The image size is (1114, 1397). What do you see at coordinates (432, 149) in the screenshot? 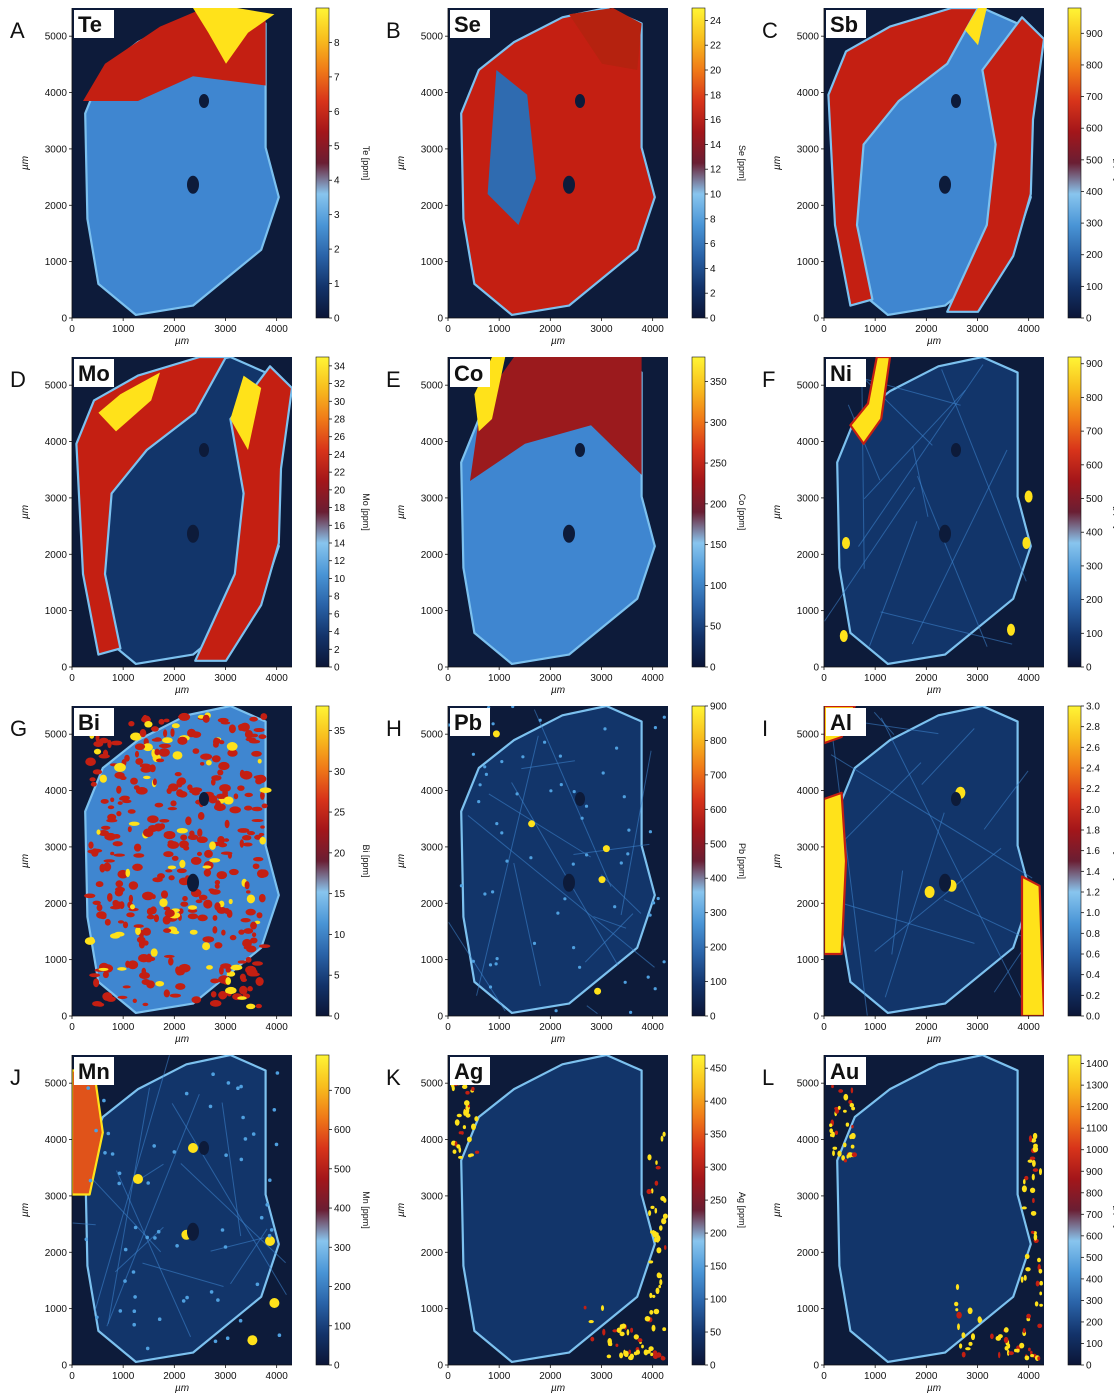
I see `y-tick-label: 3000` at bounding box center [432, 149].